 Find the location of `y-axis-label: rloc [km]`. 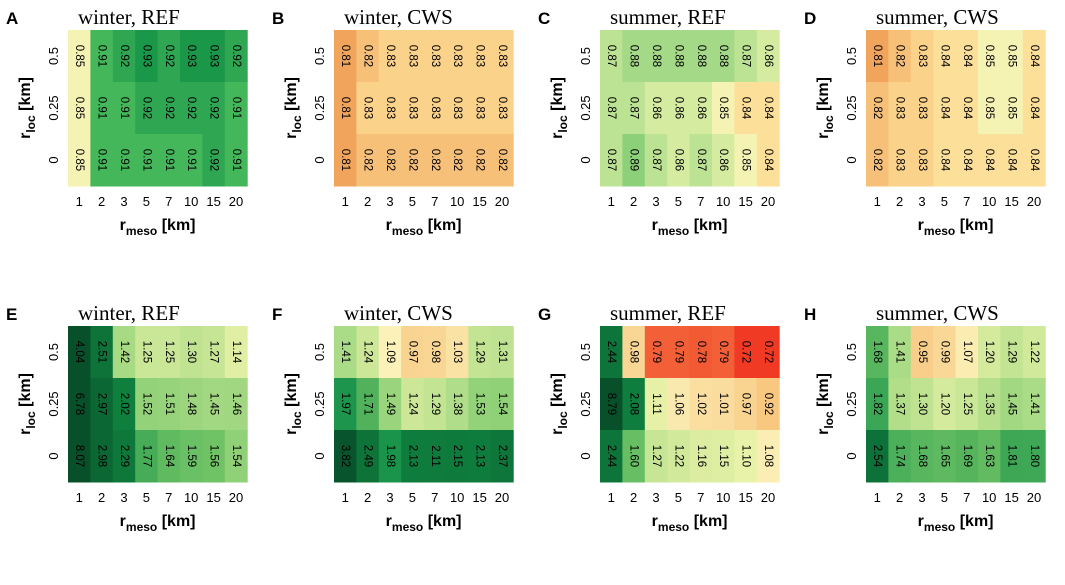

y-axis-label: rloc [km] is located at coordinates (27, 108).